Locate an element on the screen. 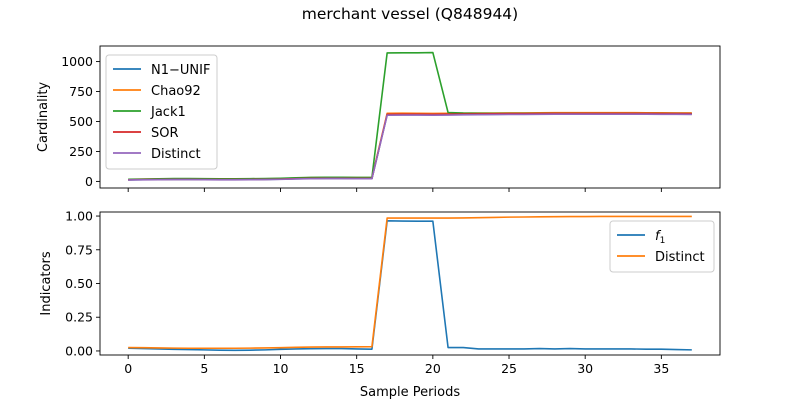  legend-label: Jack1 is located at coordinates (168, 112).